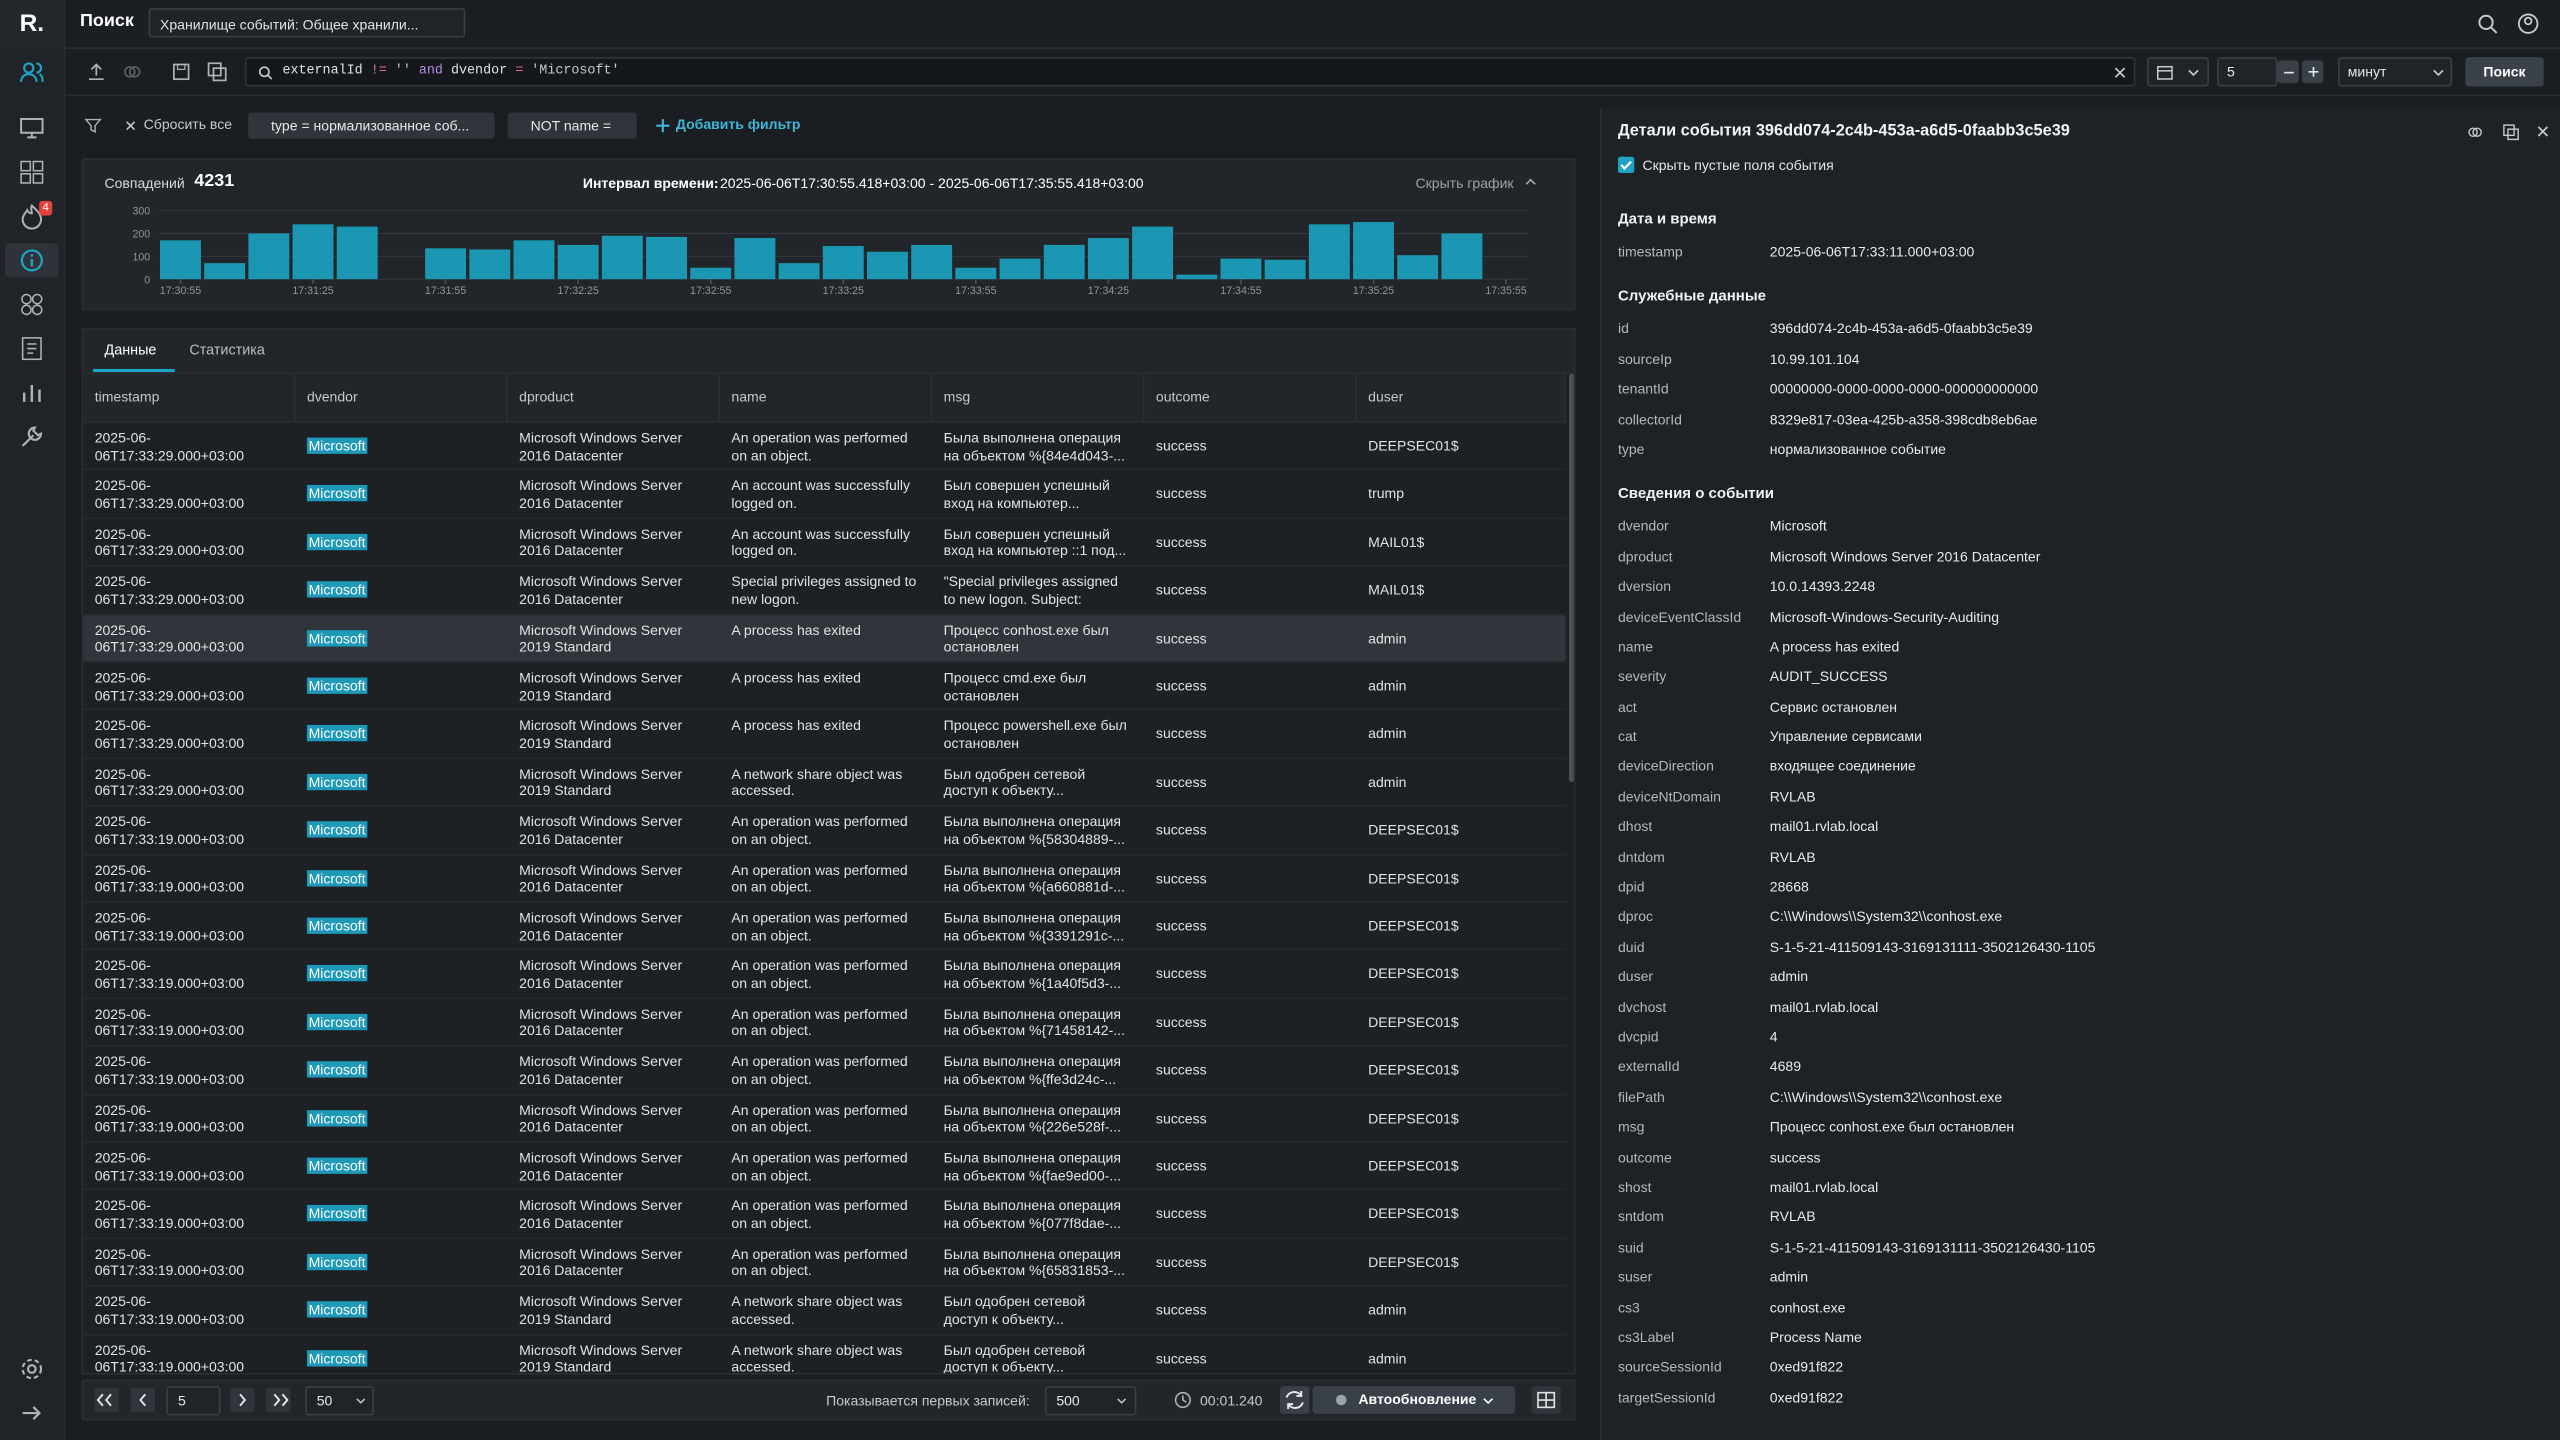 The width and height of the screenshot is (2560, 1440). Describe the element at coordinates (2083, 494) in the screenshot. I see `details-section-title: Сведения о событии` at that location.